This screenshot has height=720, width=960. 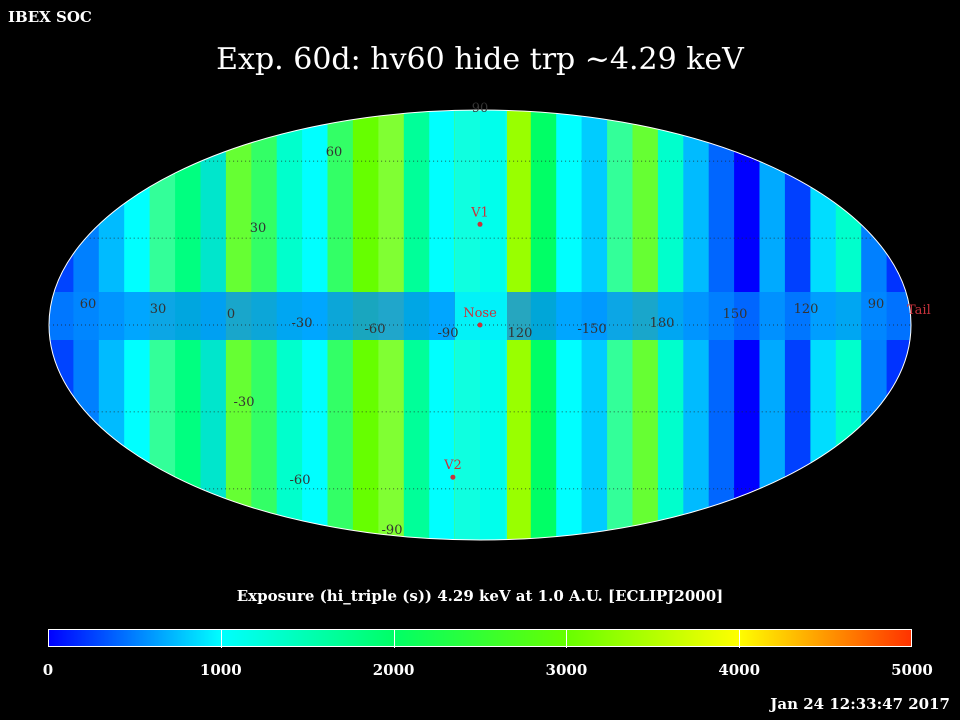 I want to click on latitude-label: -90, so click(x=392, y=530).